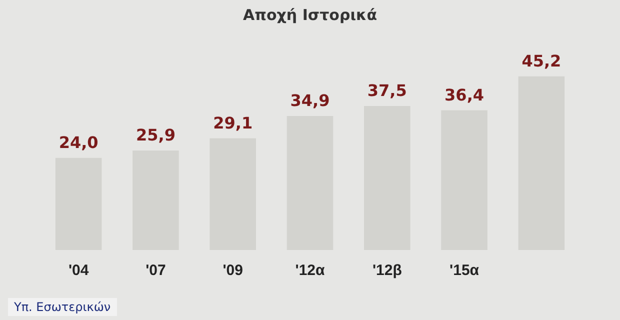 The image size is (620, 320). Describe the element at coordinates (156, 271) in the screenshot. I see `x-tick-label: '07` at that location.